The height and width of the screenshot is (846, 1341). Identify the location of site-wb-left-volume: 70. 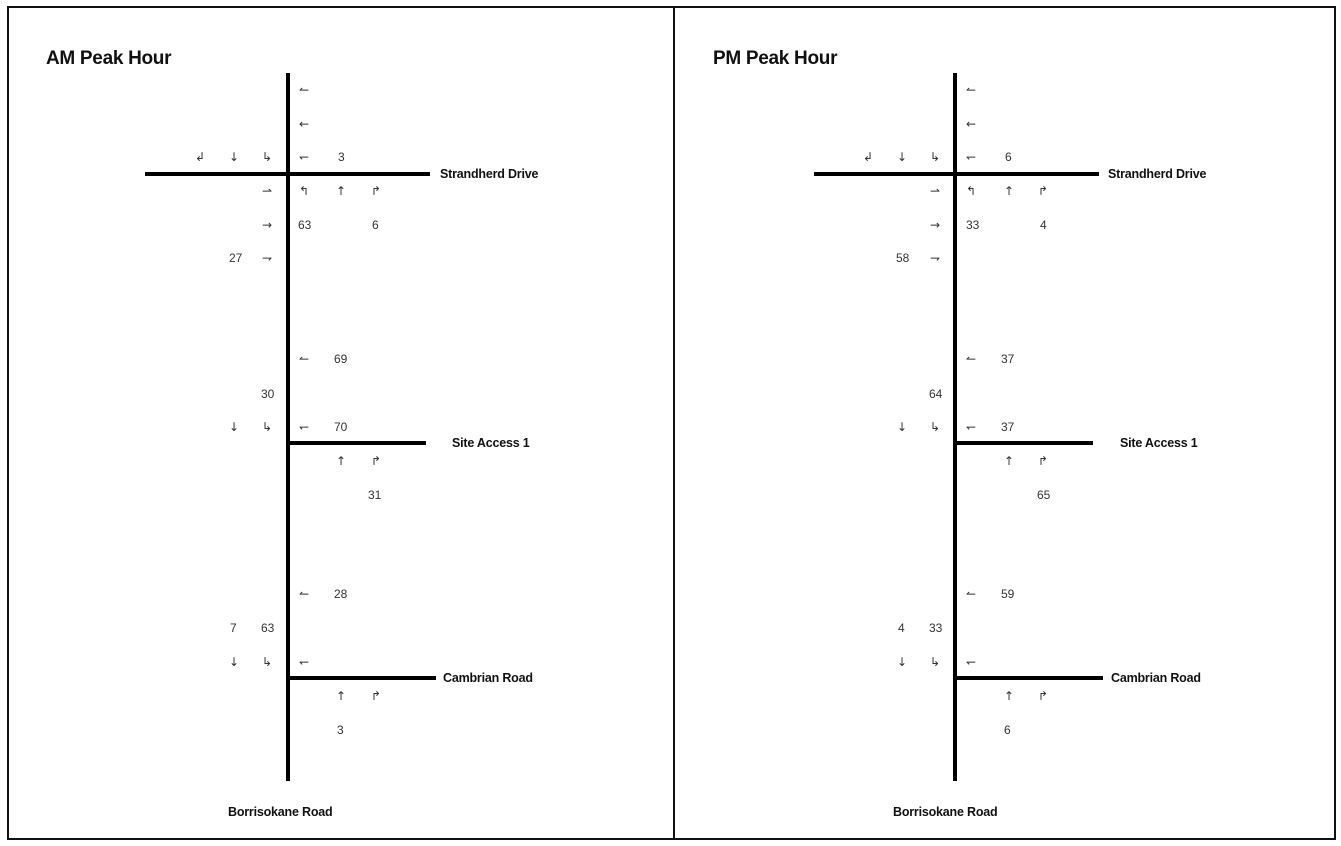
(341, 427).